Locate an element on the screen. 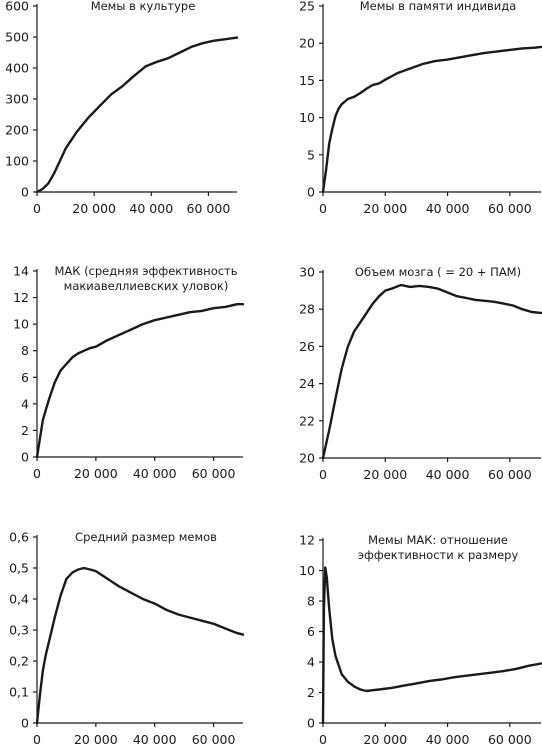  y-tick-label: 15 is located at coordinates (307, 80).